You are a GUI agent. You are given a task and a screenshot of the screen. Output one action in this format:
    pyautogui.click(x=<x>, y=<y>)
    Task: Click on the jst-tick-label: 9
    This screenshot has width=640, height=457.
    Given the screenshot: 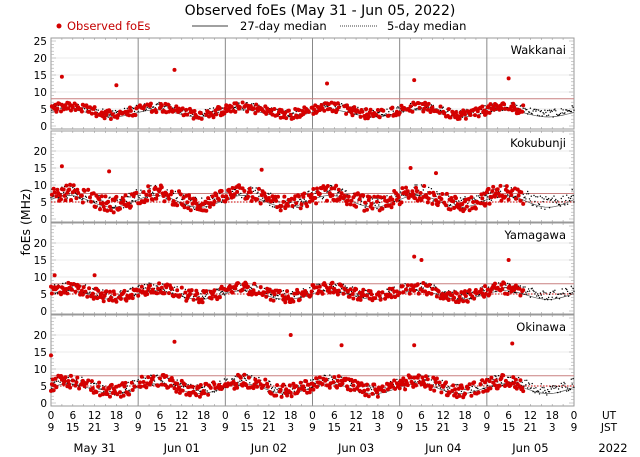 What is the action you would take?
    pyautogui.click(x=399, y=428)
    